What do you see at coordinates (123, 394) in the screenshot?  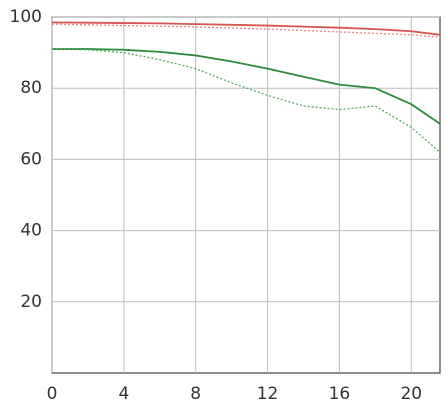 I see `x-tick-label: 4` at bounding box center [123, 394].